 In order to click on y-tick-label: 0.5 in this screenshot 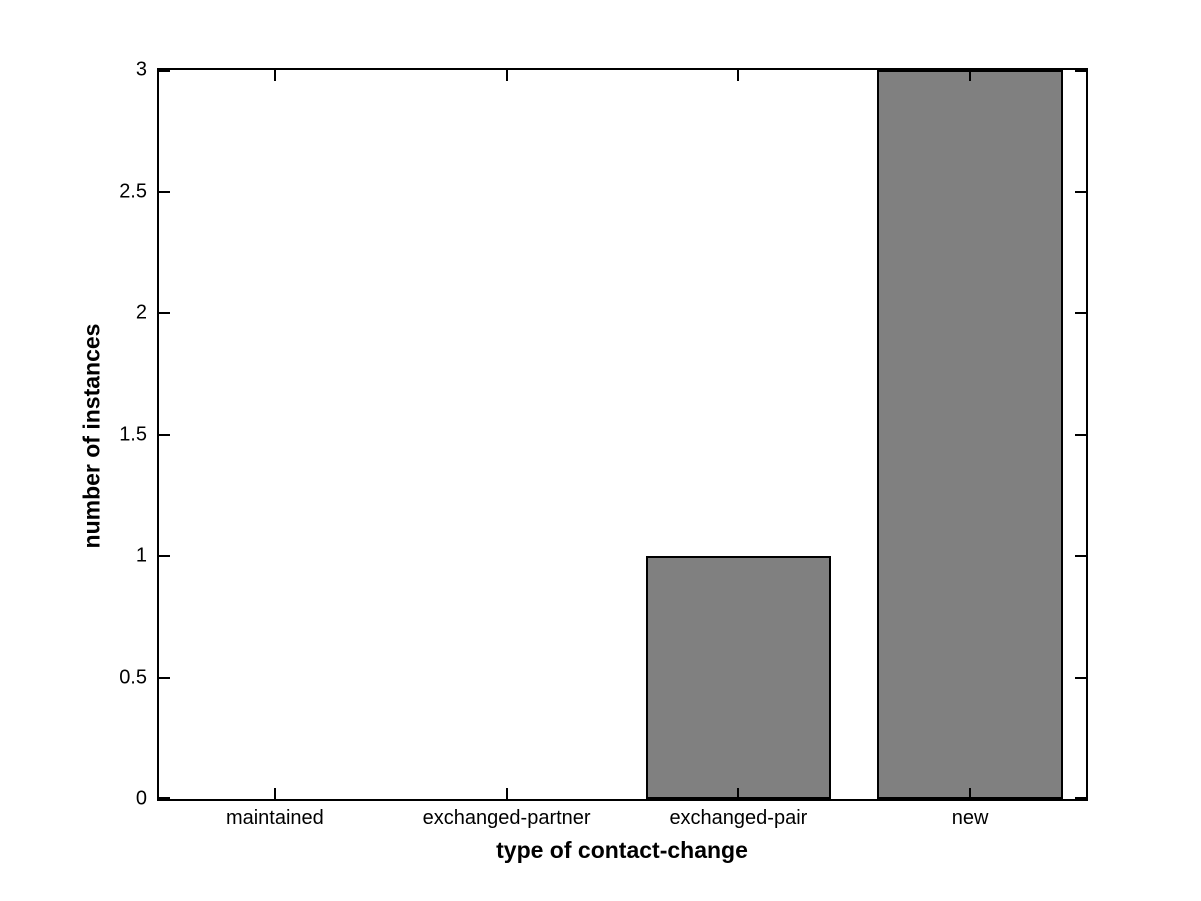, I will do `click(133, 677)`.